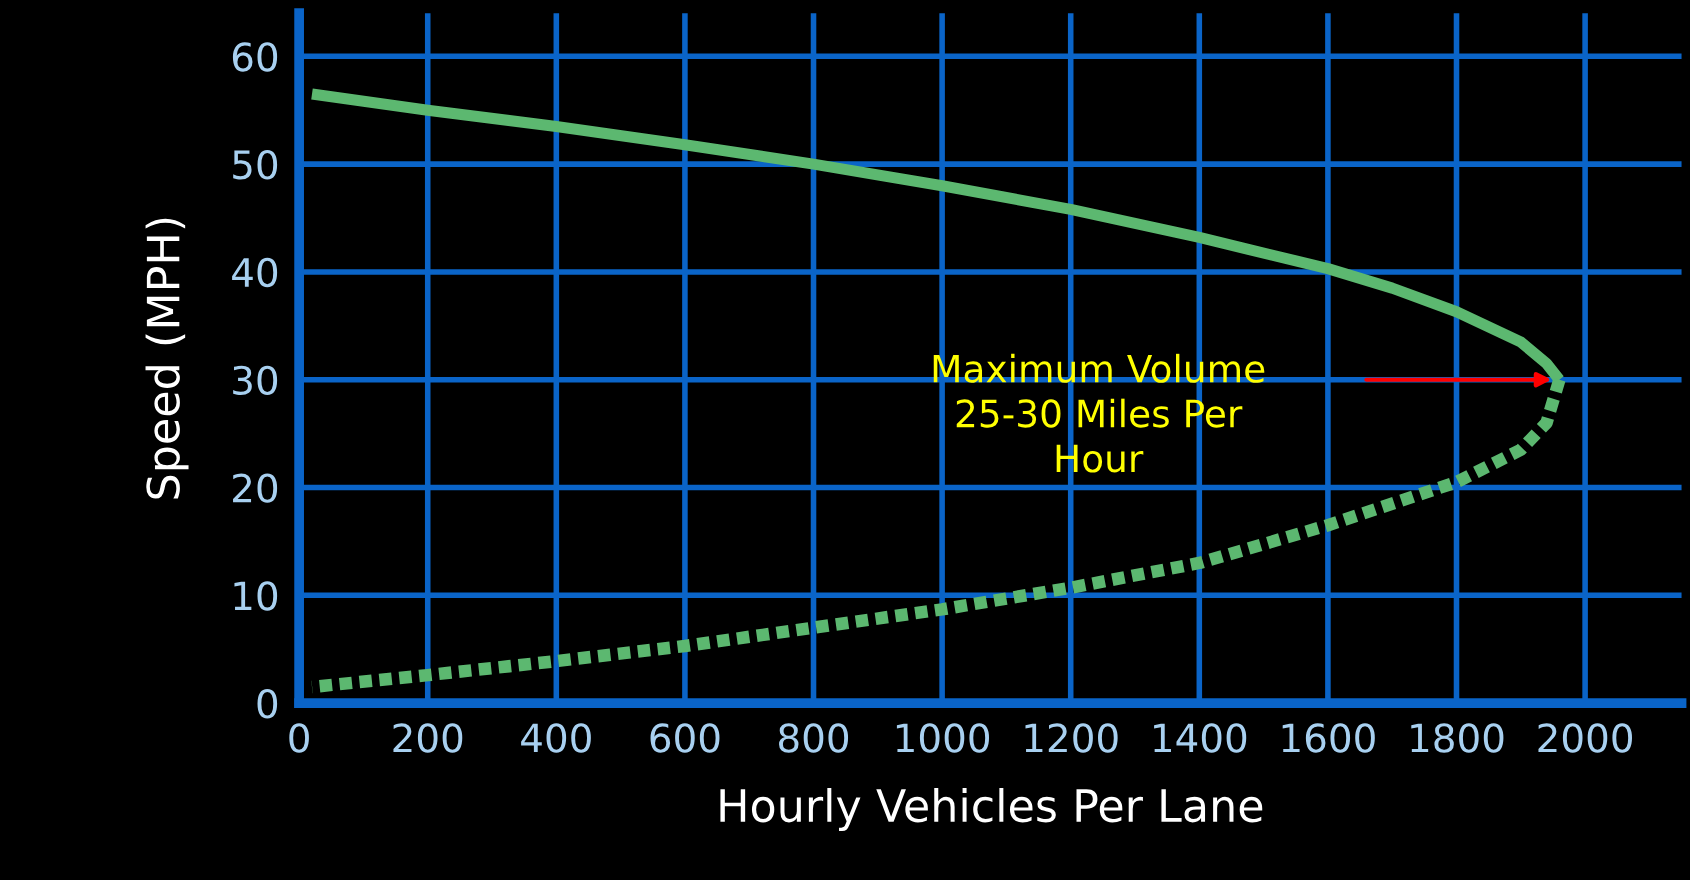 This screenshot has width=1690, height=880. What do you see at coordinates (267, 704) in the screenshot?
I see `y-tick-label: 0` at bounding box center [267, 704].